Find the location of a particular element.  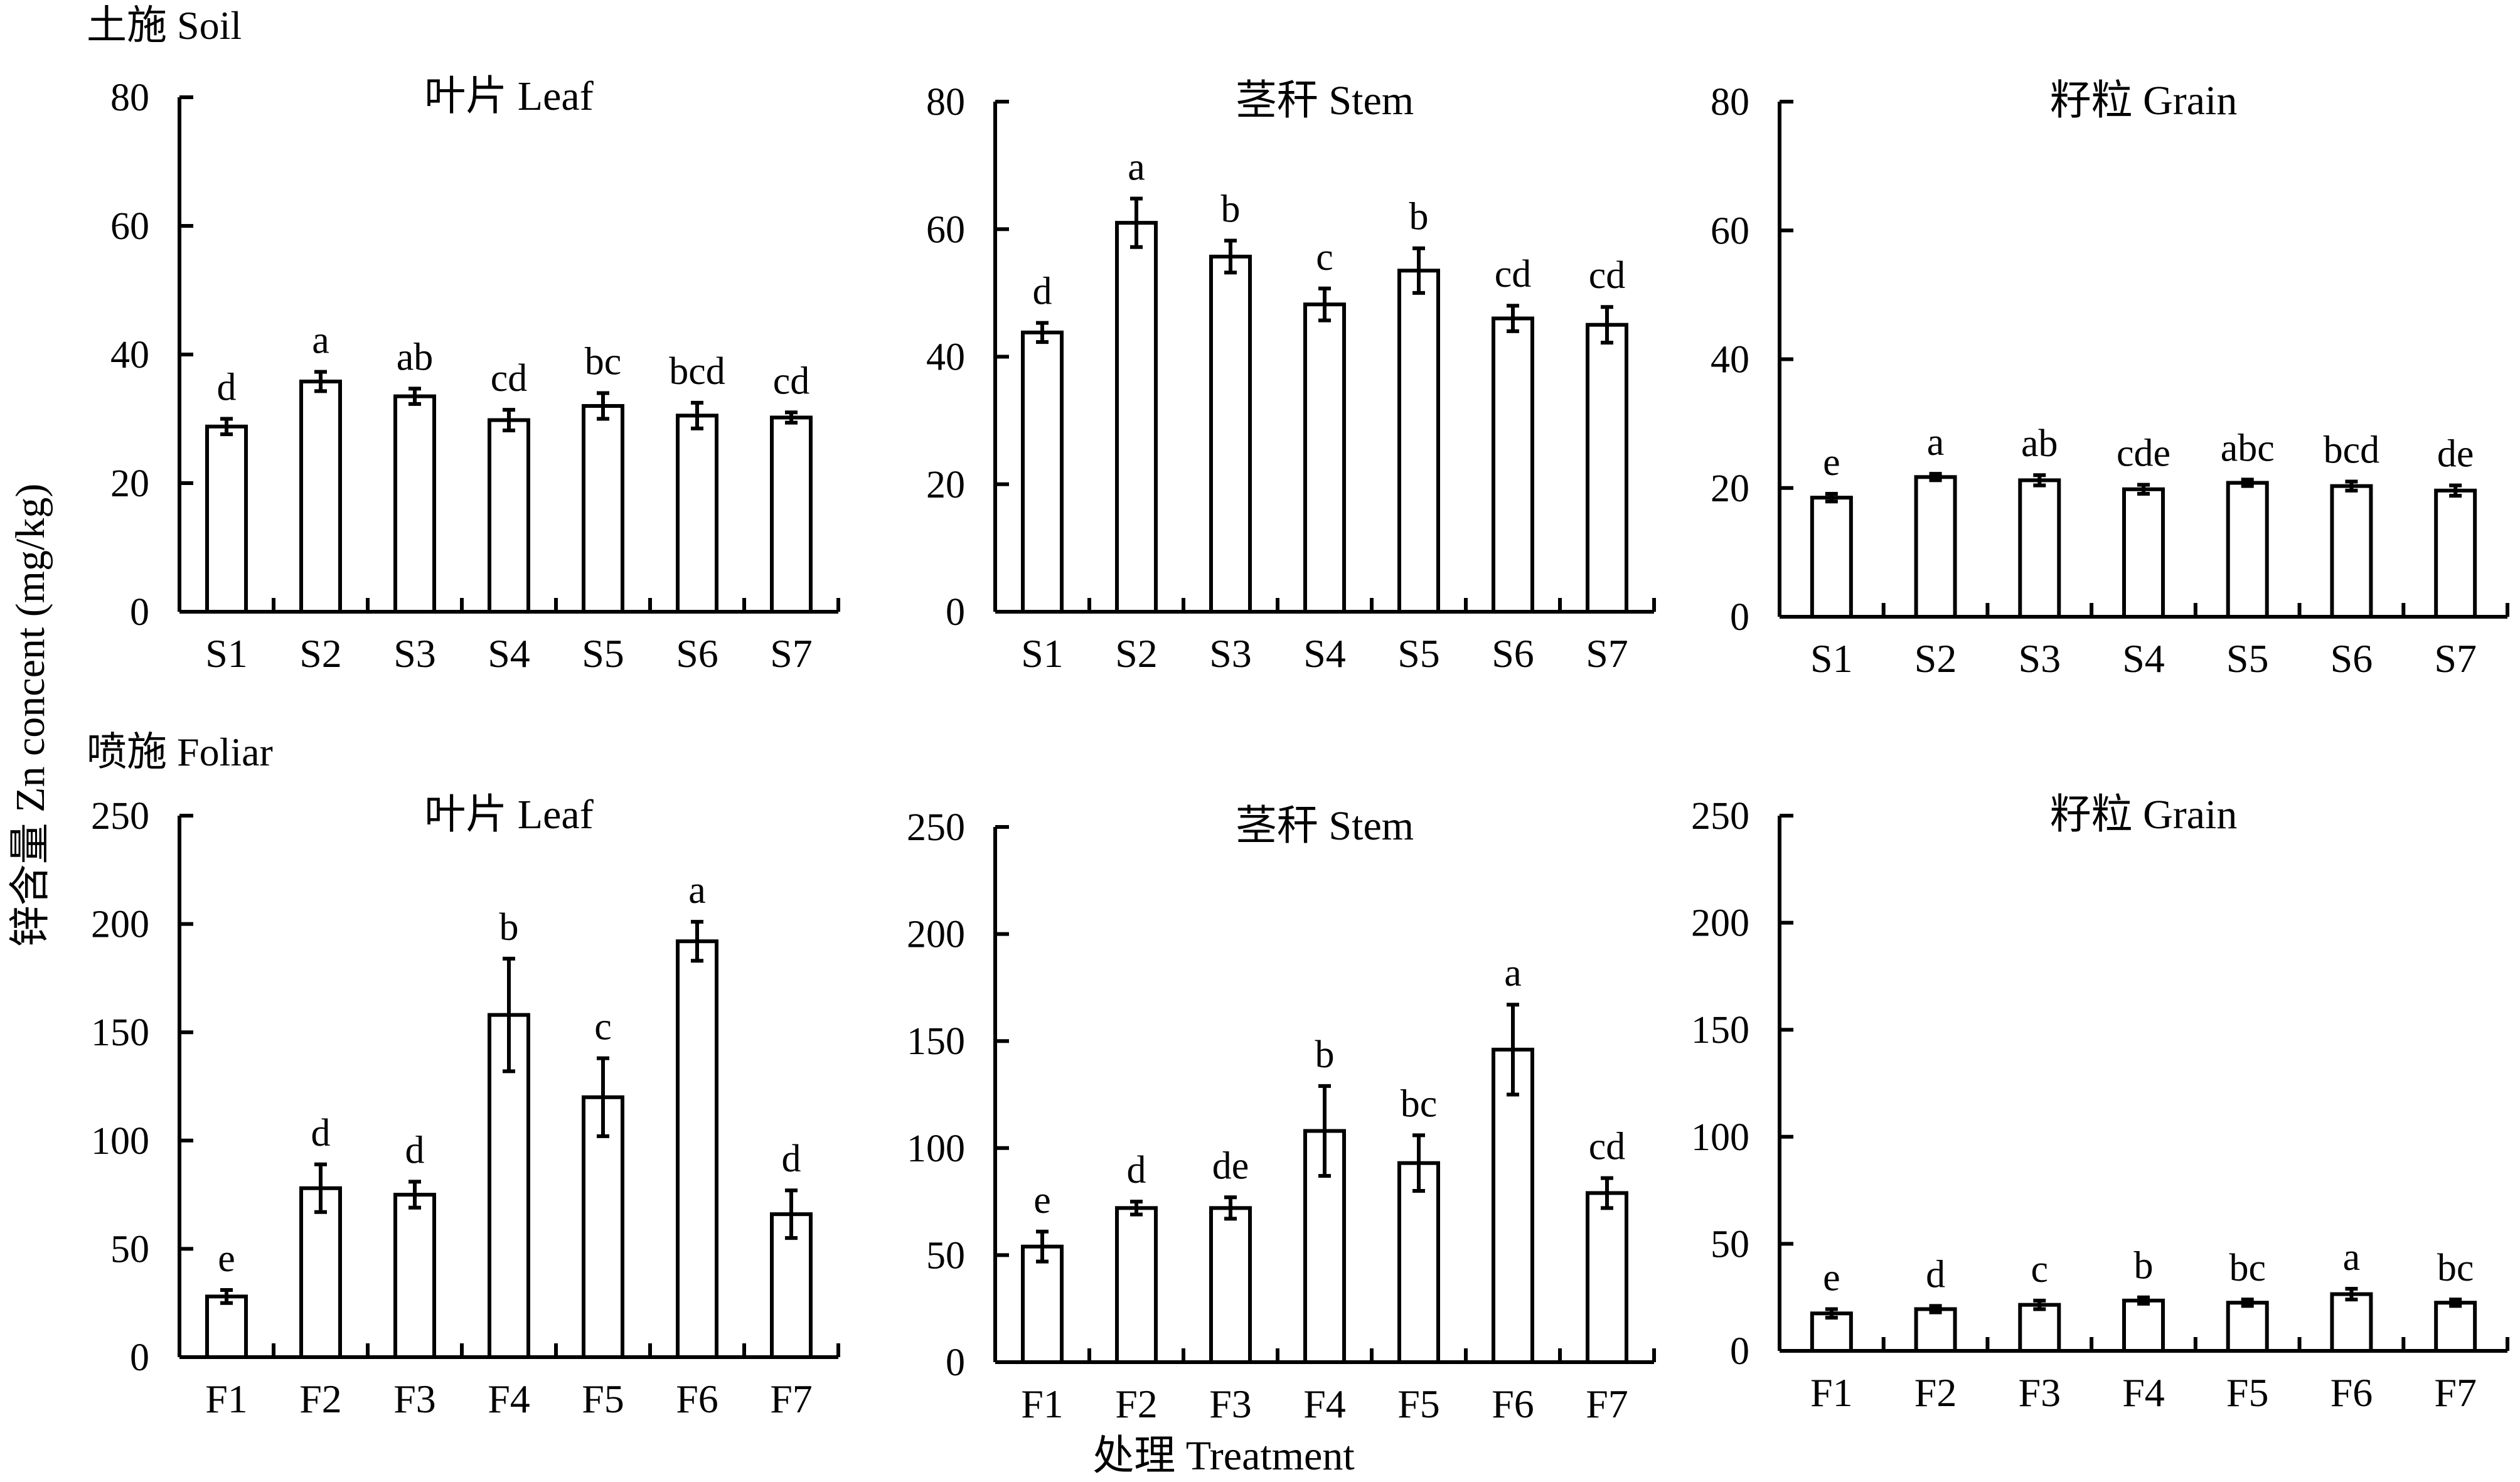

section-title-foliar: 喷施 Foliar is located at coordinates (180, 752).